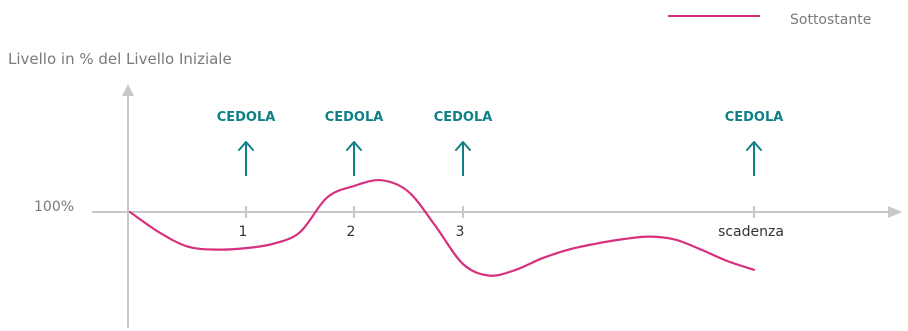 The height and width of the screenshot is (331, 908). I want to click on x-tick-label: scadenza, so click(751, 232).